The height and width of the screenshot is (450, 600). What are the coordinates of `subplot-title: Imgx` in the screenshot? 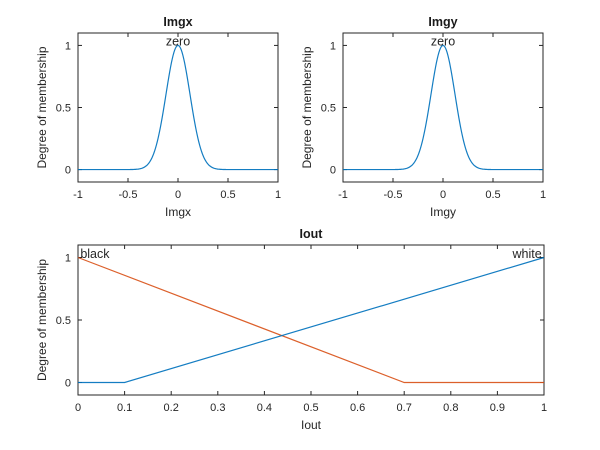 It's located at (177, 22).